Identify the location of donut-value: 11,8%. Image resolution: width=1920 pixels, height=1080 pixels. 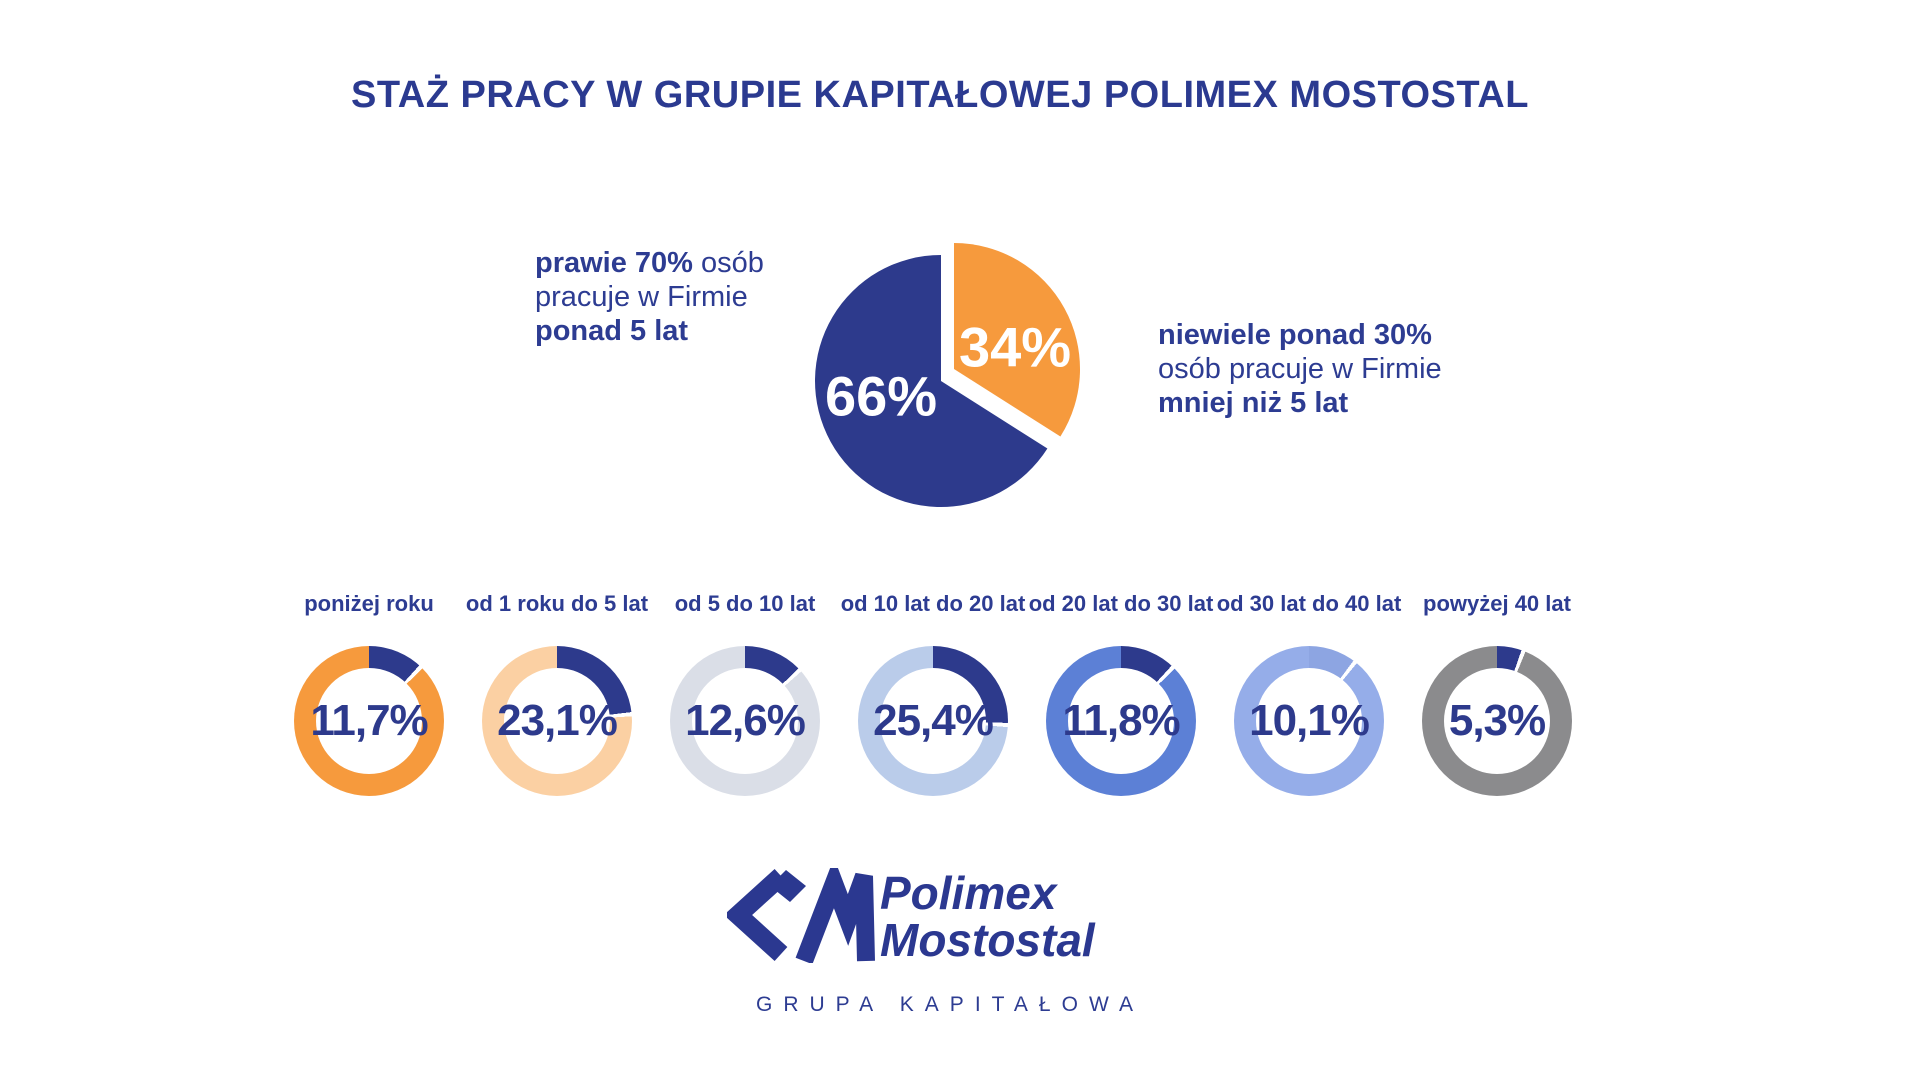
(1121, 720).